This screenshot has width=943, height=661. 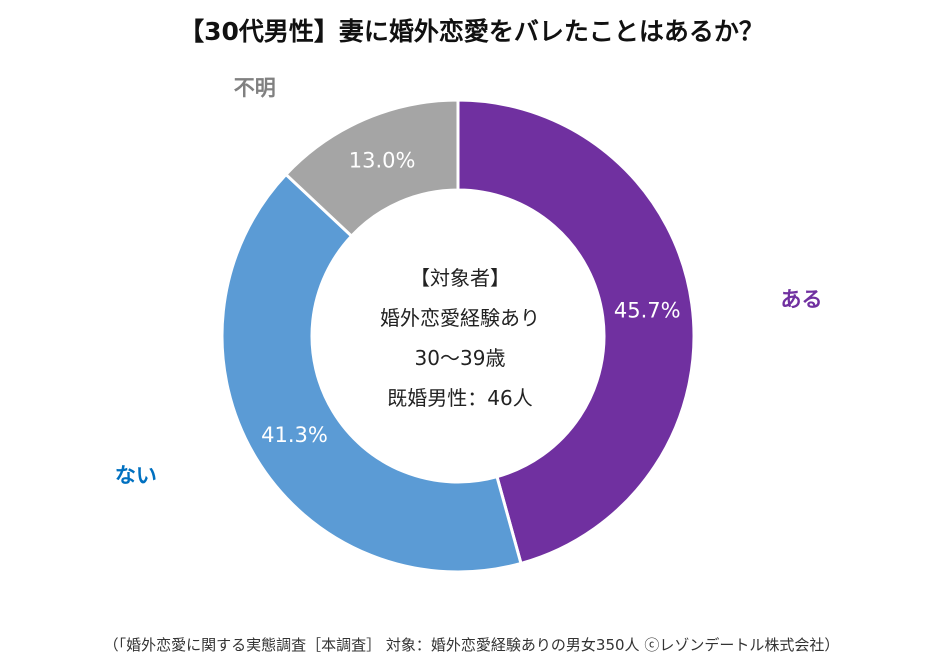 What do you see at coordinates (382, 161) in the screenshot?
I see `slice-value-label-3: 13.0%` at bounding box center [382, 161].